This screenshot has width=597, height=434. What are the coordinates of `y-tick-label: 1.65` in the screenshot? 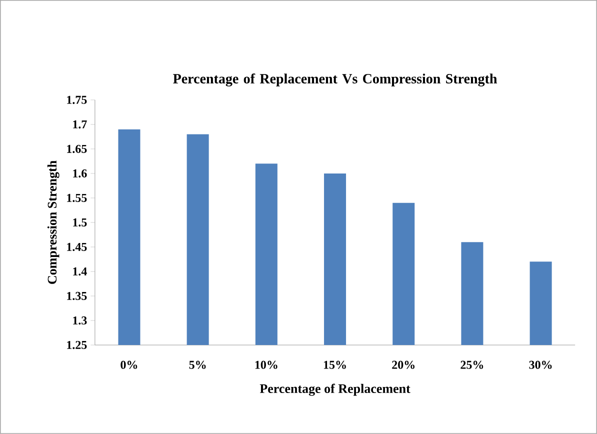 It's located at (77, 149).